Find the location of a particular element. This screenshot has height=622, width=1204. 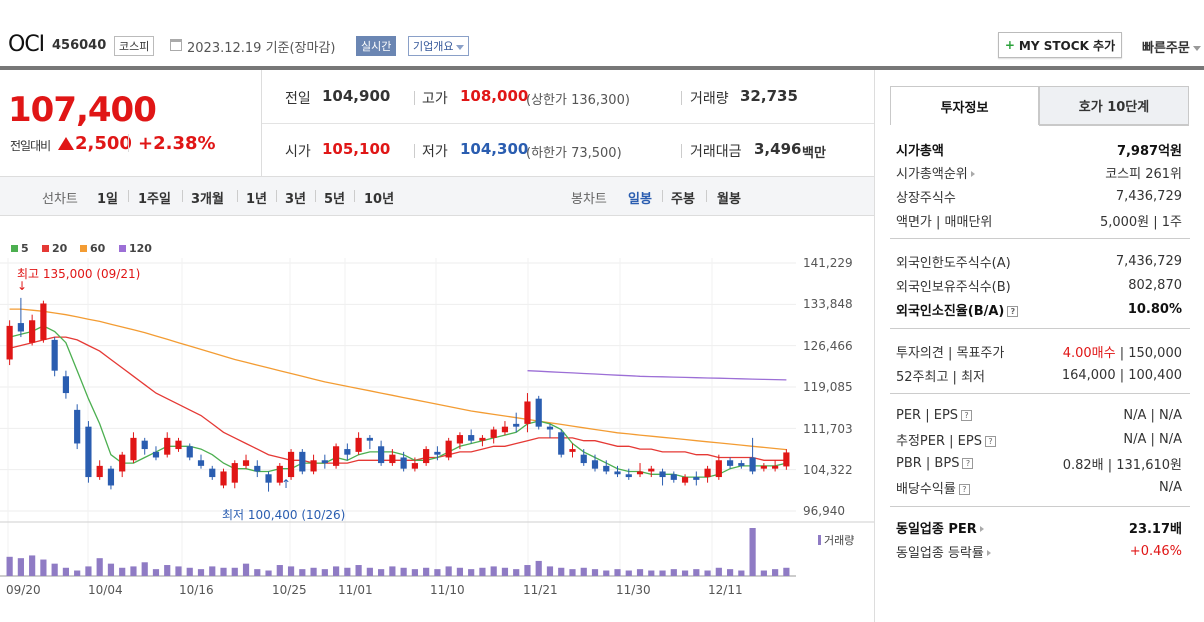

info-row-per: PER | EPS? N/A | N/A is located at coordinates (1039, 415).